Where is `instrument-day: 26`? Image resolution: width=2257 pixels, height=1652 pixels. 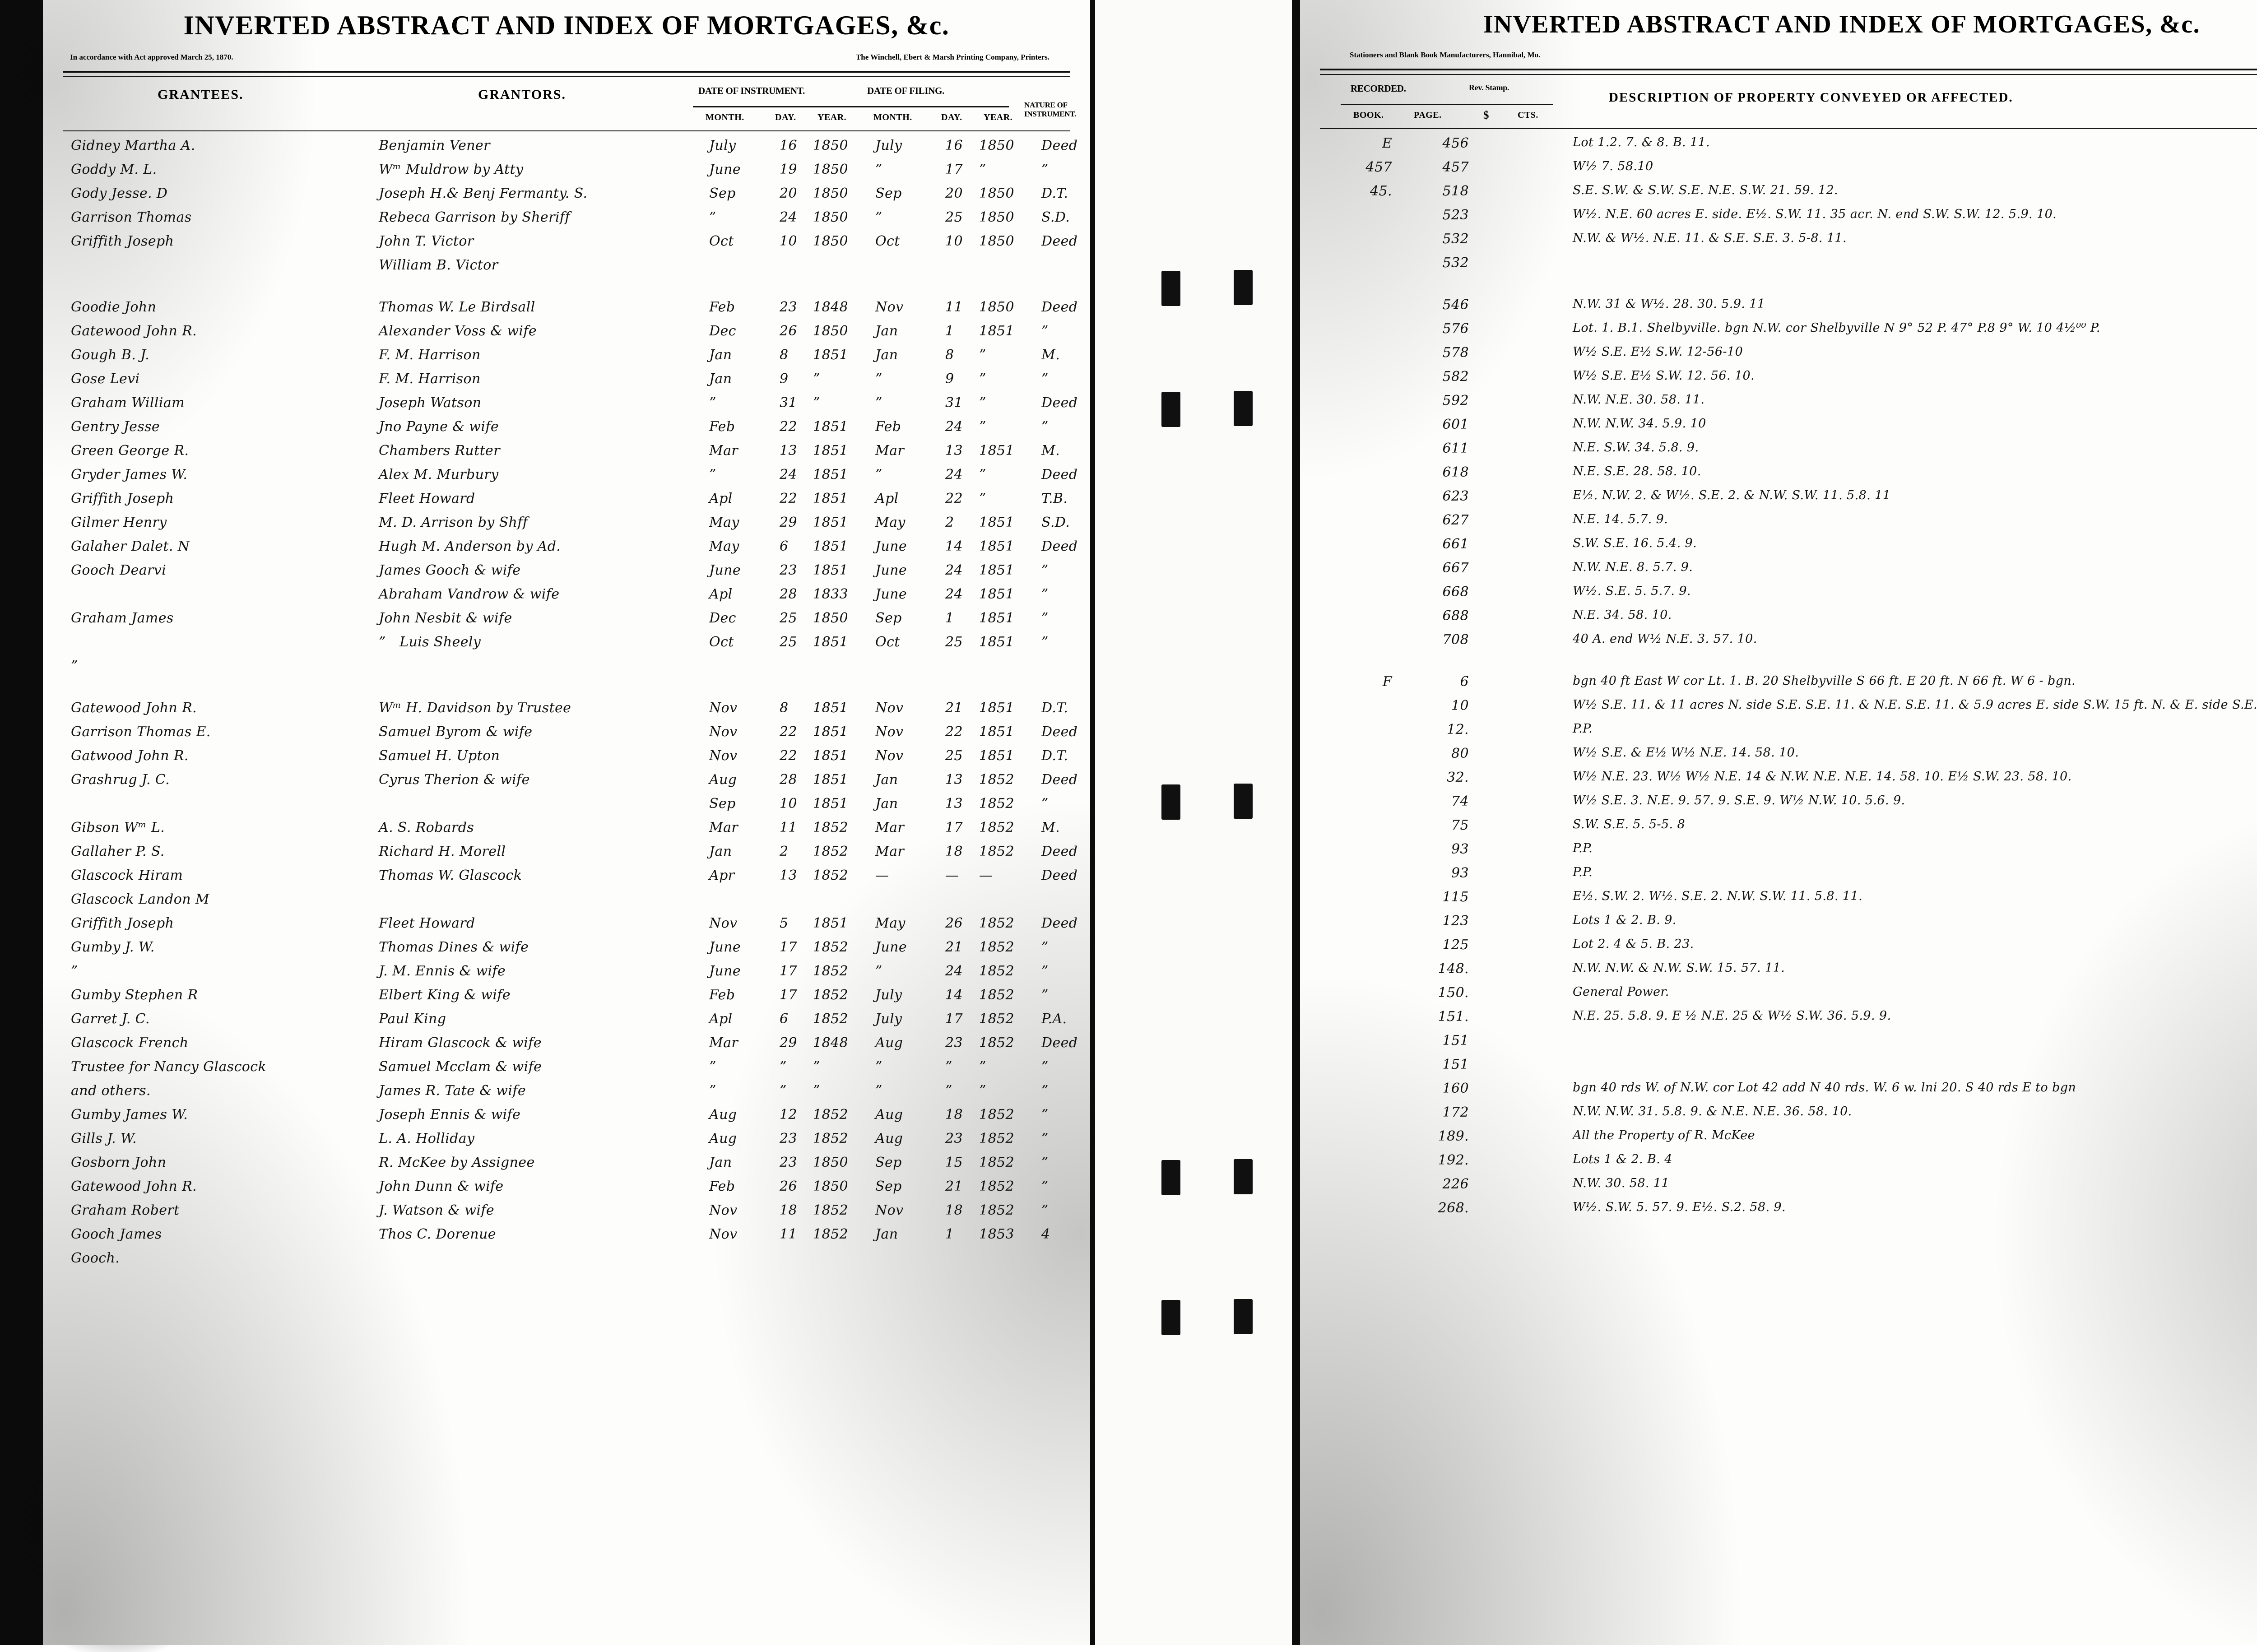
instrument-day: 26 is located at coordinates (789, 1186).